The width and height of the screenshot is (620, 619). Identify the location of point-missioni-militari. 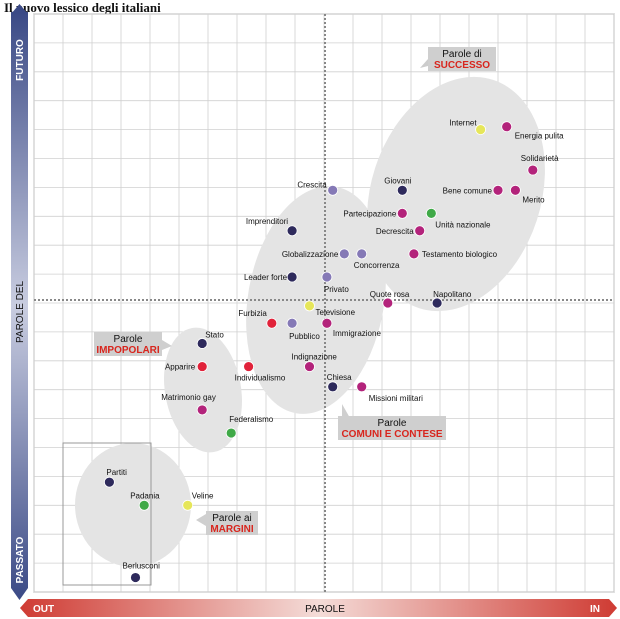
(362, 387).